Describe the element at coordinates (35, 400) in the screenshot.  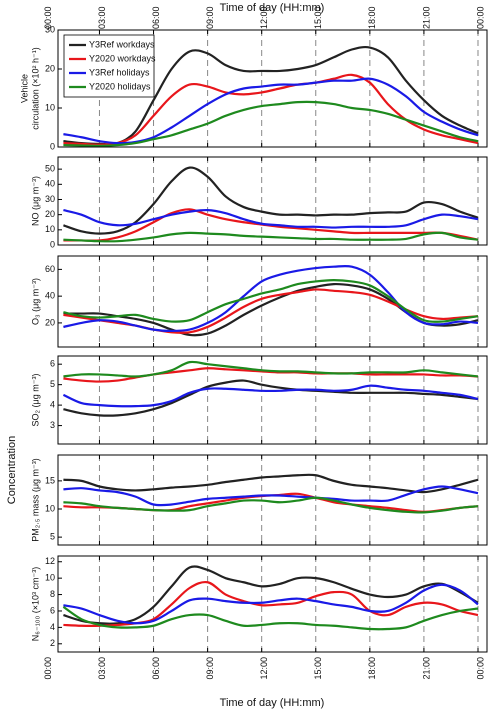
I see `y-axis-label: SO₂ (μg m⁻³)` at that location.